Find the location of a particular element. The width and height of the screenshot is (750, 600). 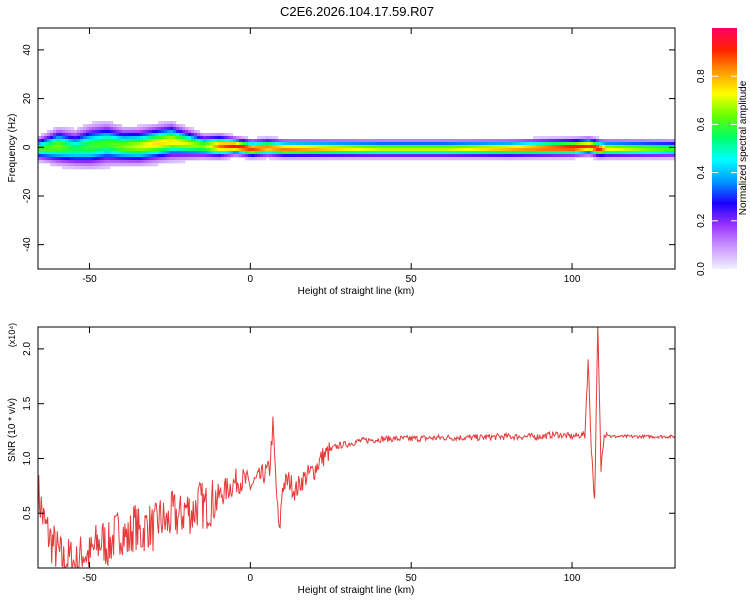

x-tick-label: -50 is located at coordinates (89, 279).